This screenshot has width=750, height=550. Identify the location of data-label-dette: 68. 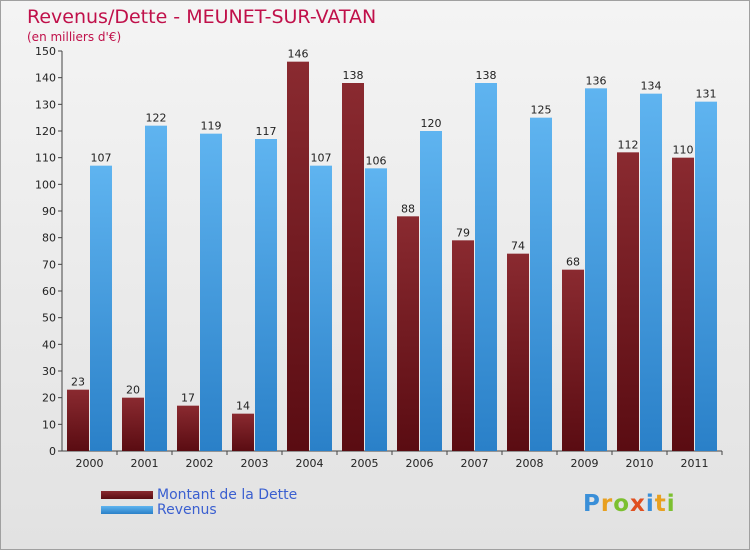
(573, 262).